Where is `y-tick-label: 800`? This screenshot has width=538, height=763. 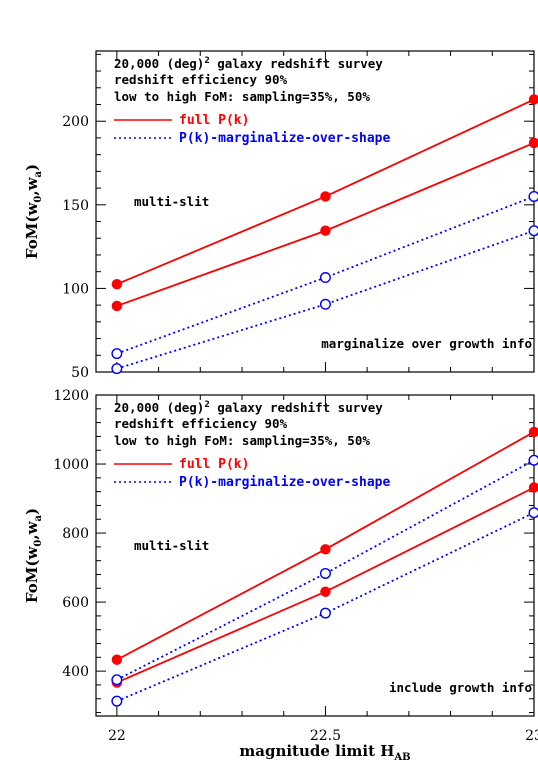
y-tick-label: 800 is located at coordinates (75, 534).